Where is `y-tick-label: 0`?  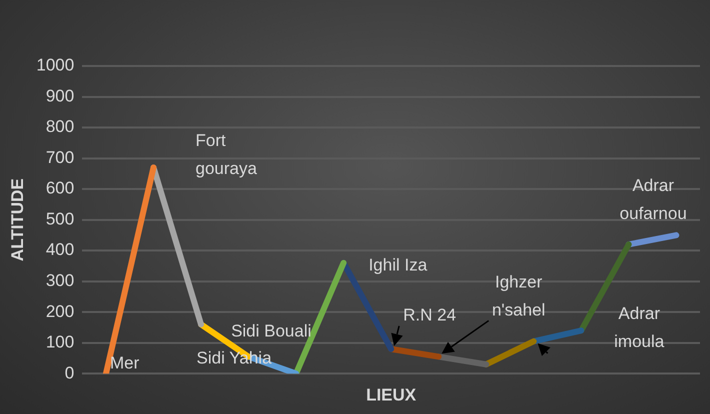
y-tick-label: 0 is located at coordinates (69, 372).